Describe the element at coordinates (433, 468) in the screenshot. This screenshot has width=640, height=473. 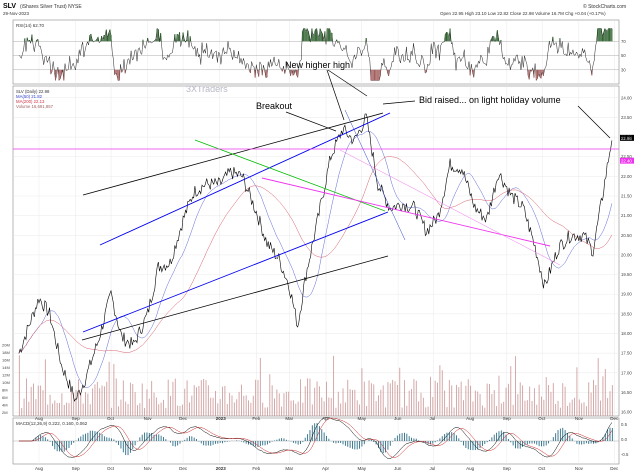
I see `x-label-bottom: Jul` at that location.